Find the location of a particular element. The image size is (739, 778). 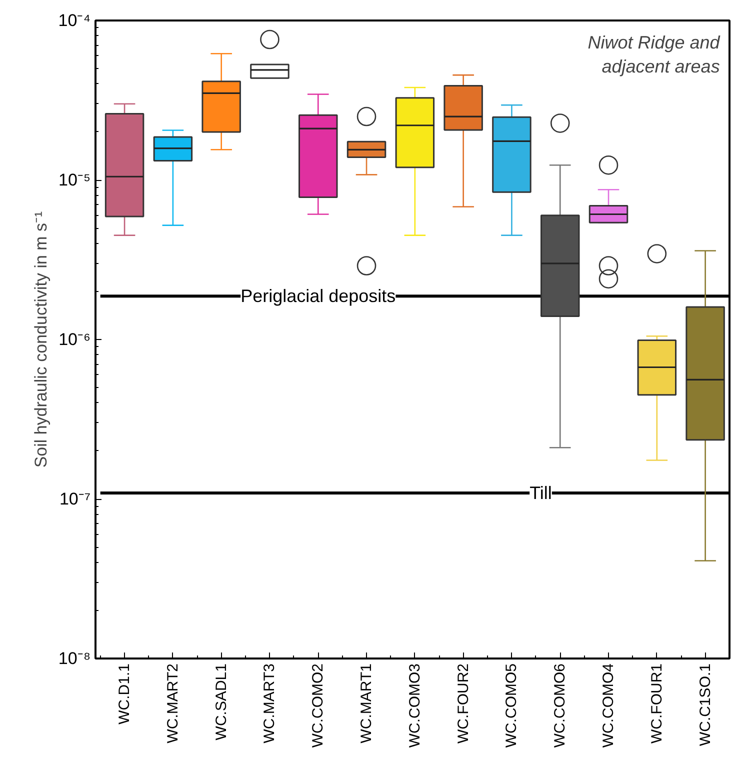

y-tick-label: 10⁻⁵ is located at coordinates (74, 180).